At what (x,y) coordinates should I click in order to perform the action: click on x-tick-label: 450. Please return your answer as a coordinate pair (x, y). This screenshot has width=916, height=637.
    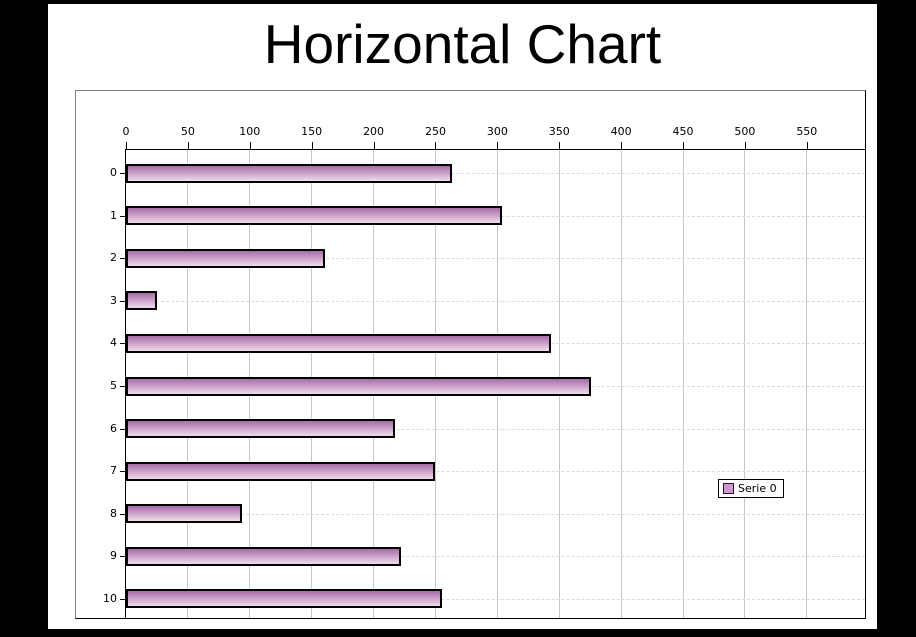
    Looking at the image, I should click on (683, 131).